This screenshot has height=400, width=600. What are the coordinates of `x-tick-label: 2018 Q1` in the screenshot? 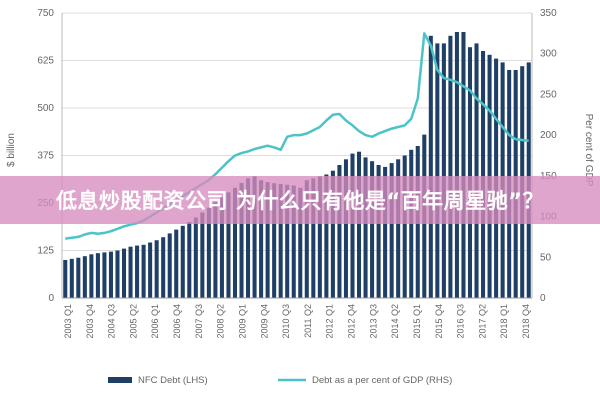 It's located at (504, 321).